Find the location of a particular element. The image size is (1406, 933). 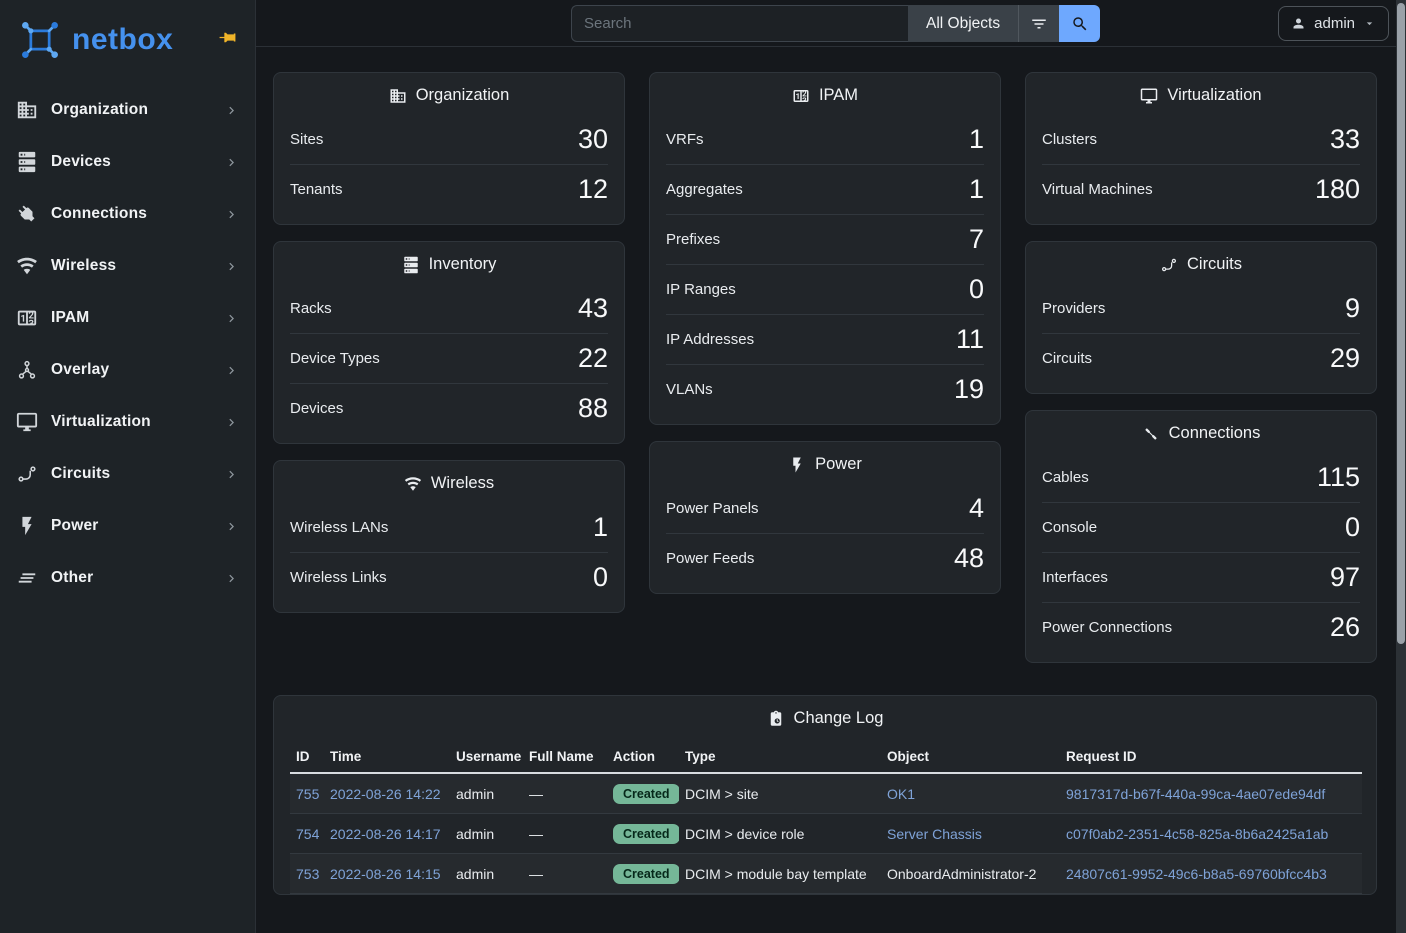

search-group: All Objects is located at coordinates (836, 23).